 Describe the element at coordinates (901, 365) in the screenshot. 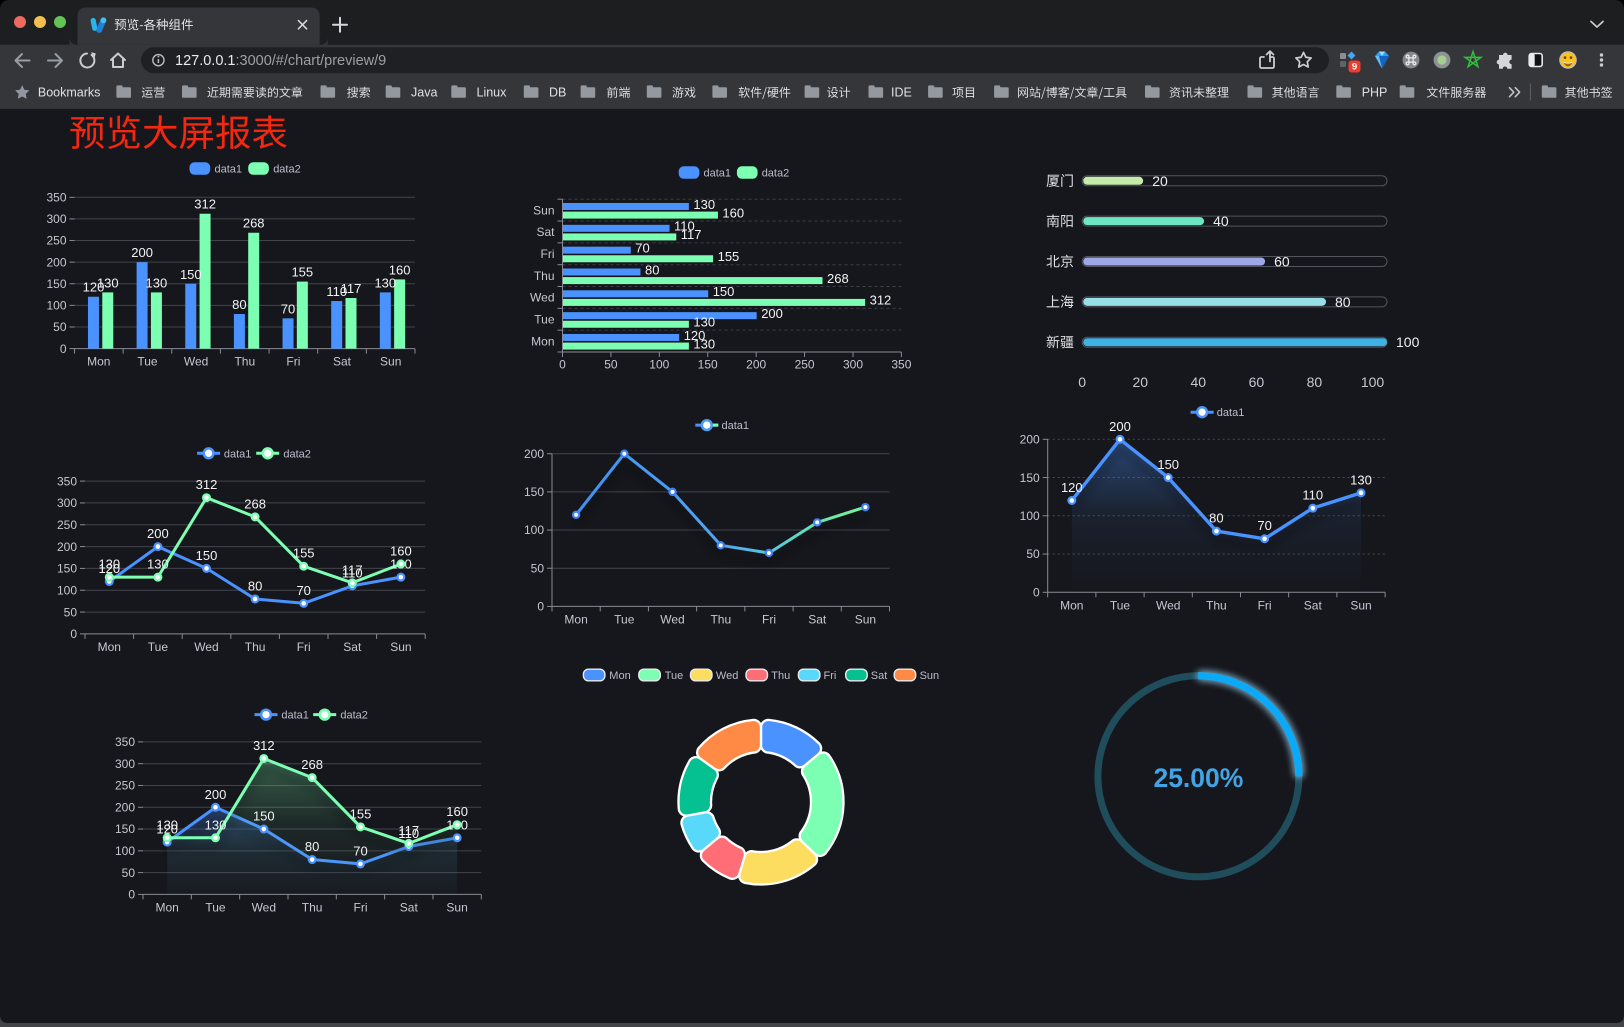

I see `svg-text: 350` at that location.